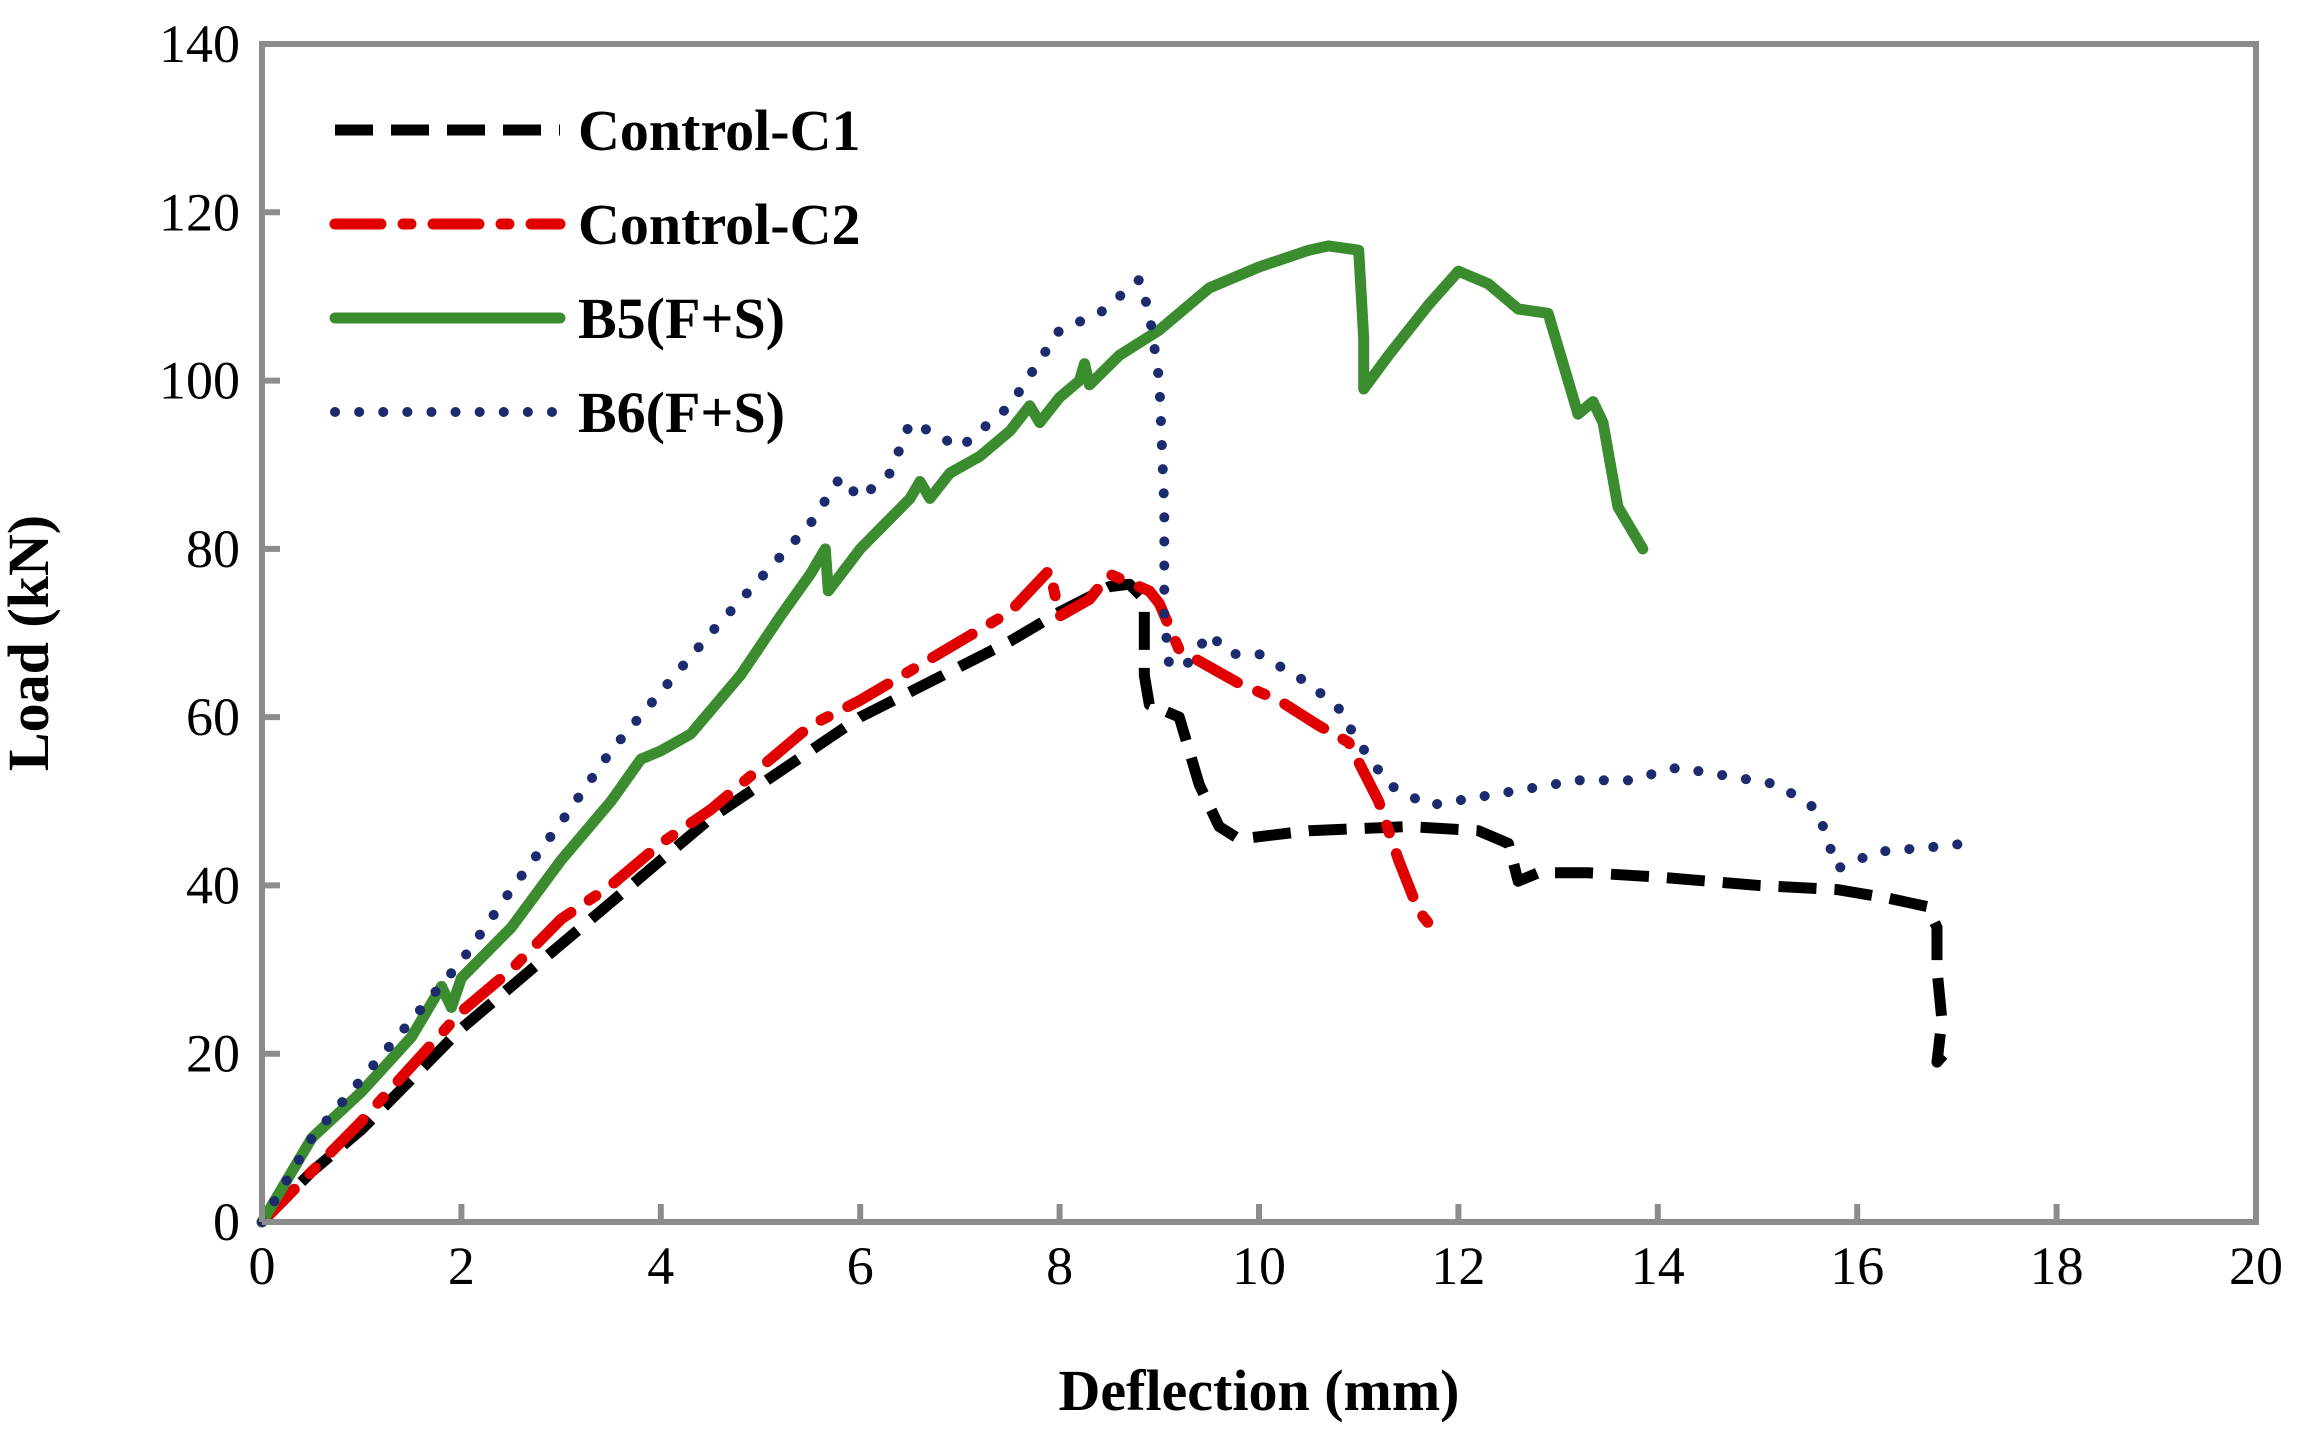  Describe the element at coordinates (213, 1054) in the screenshot. I see `y-tick-label: 20` at that location.